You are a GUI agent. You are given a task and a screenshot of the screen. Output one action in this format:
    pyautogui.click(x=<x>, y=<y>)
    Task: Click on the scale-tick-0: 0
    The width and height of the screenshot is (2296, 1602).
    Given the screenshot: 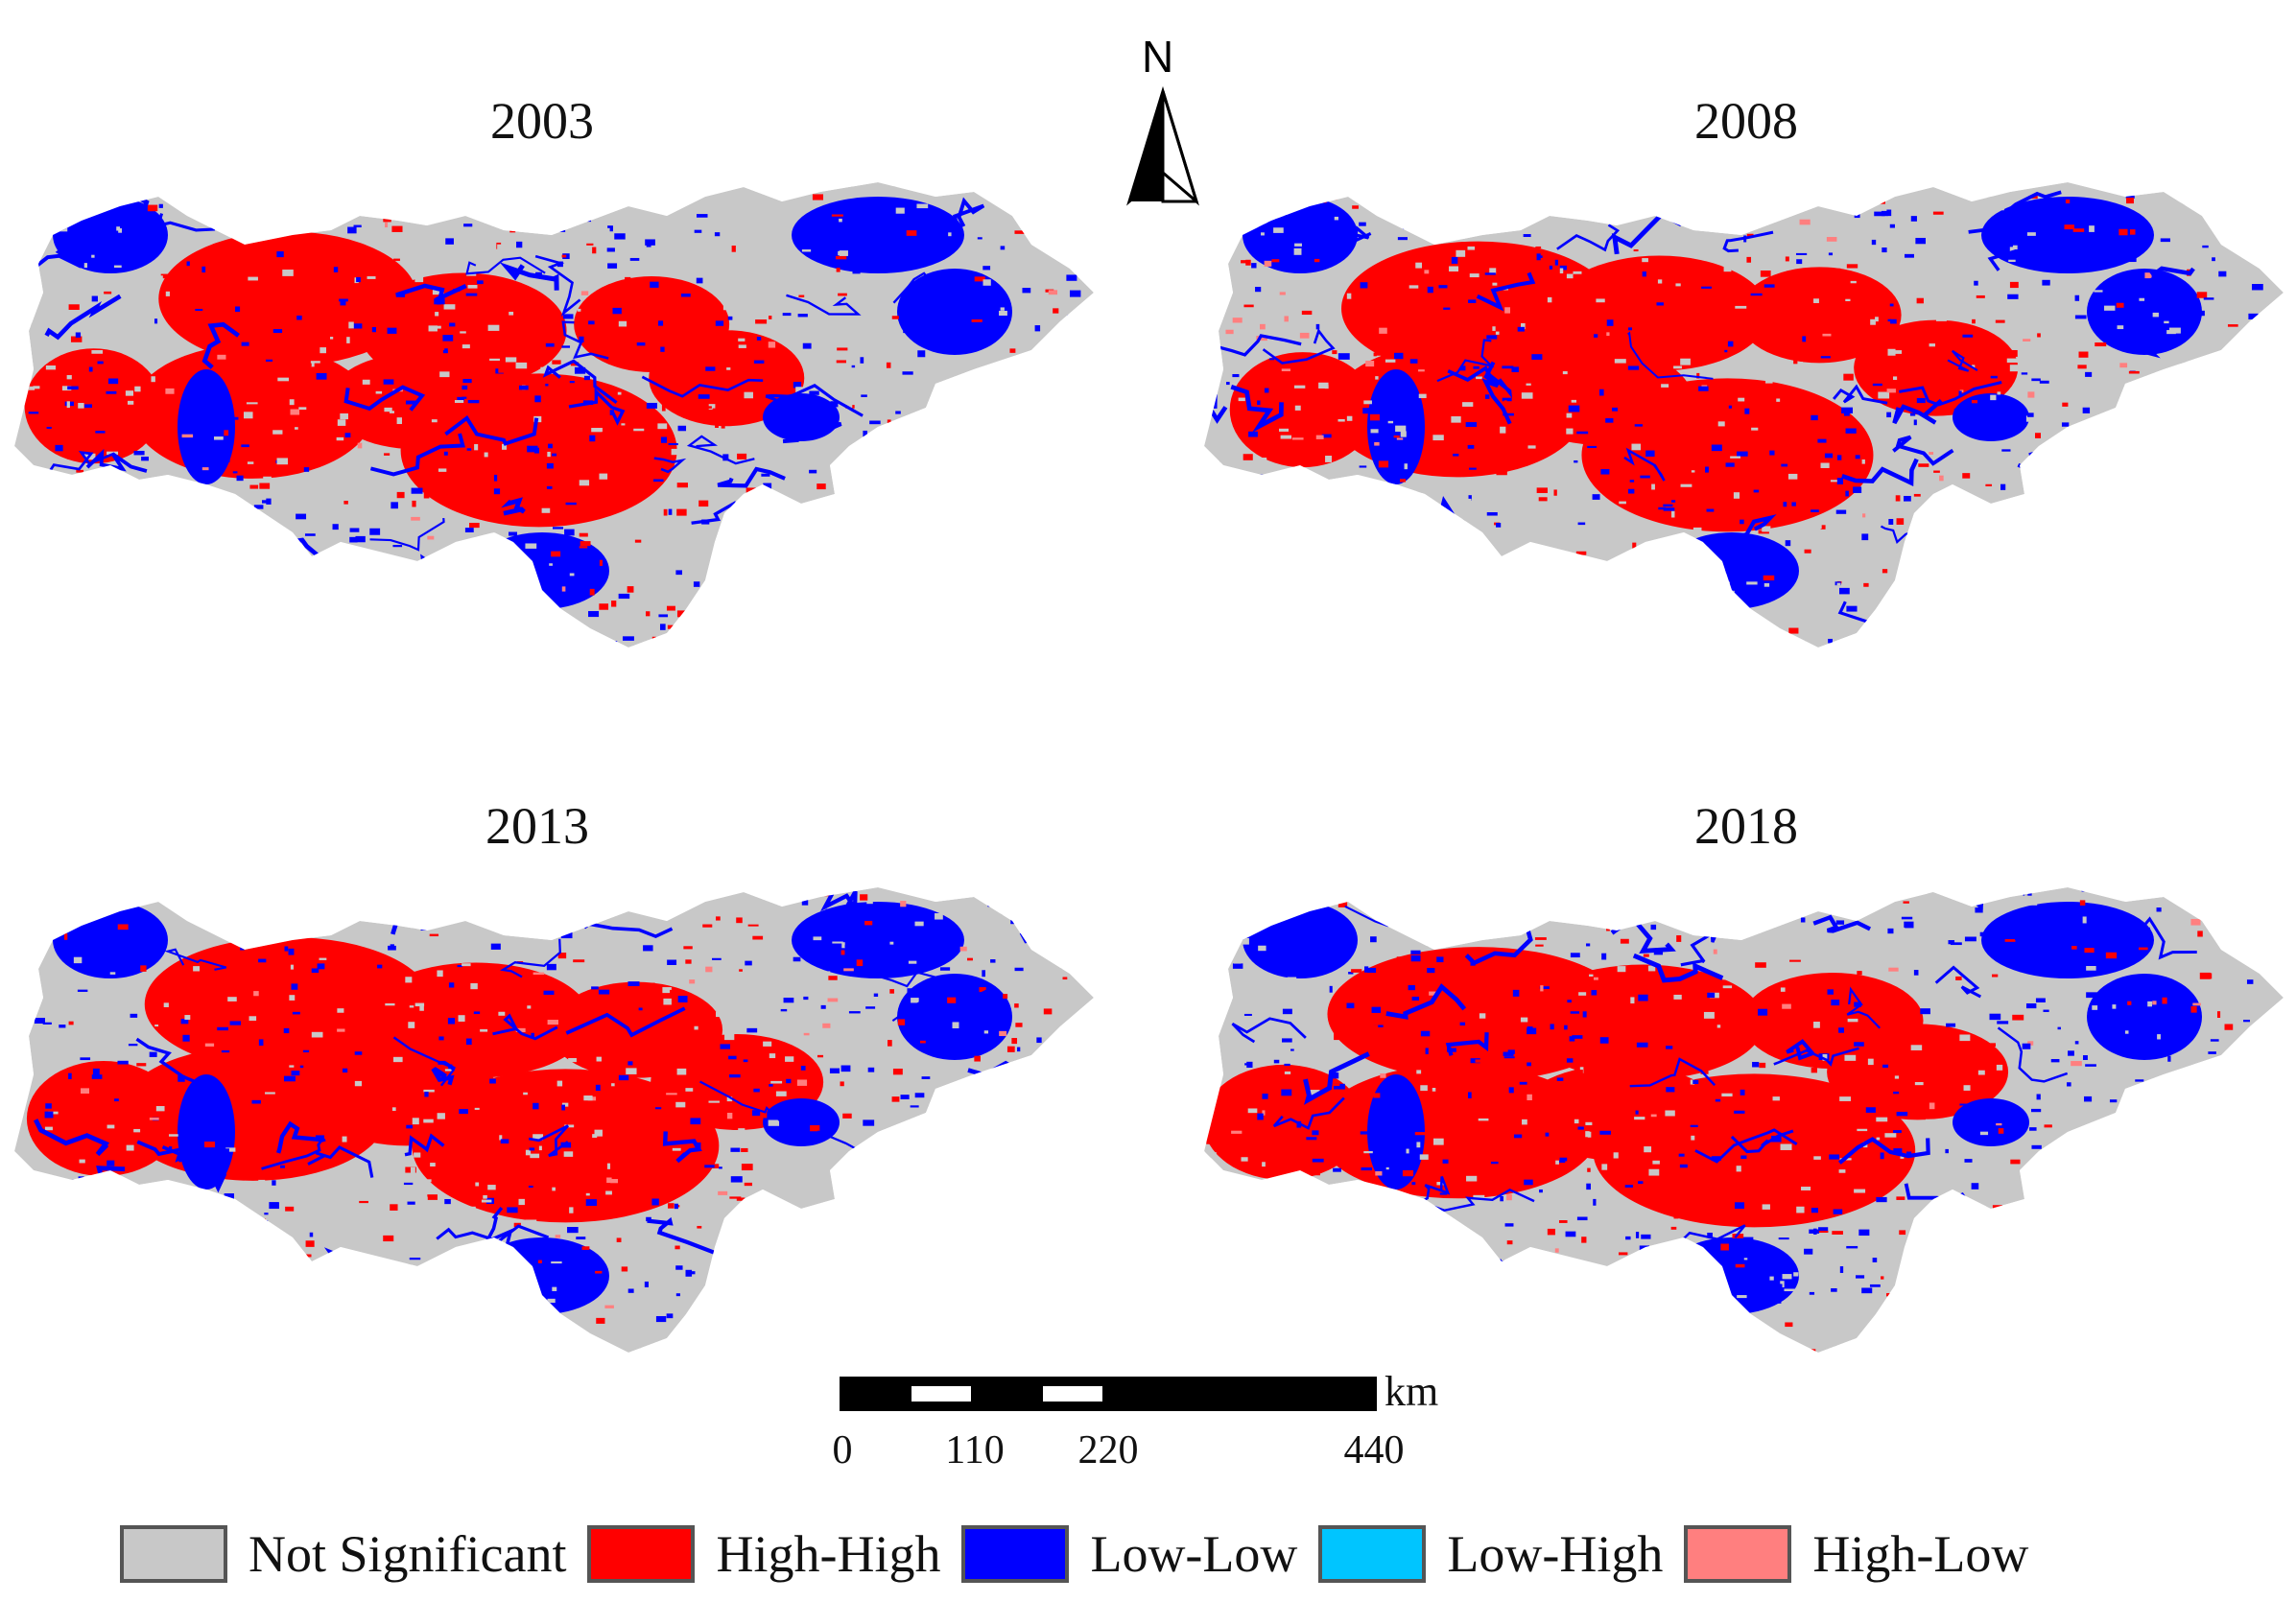 What is the action you would take?
    pyautogui.click(x=842, y=1450)
    